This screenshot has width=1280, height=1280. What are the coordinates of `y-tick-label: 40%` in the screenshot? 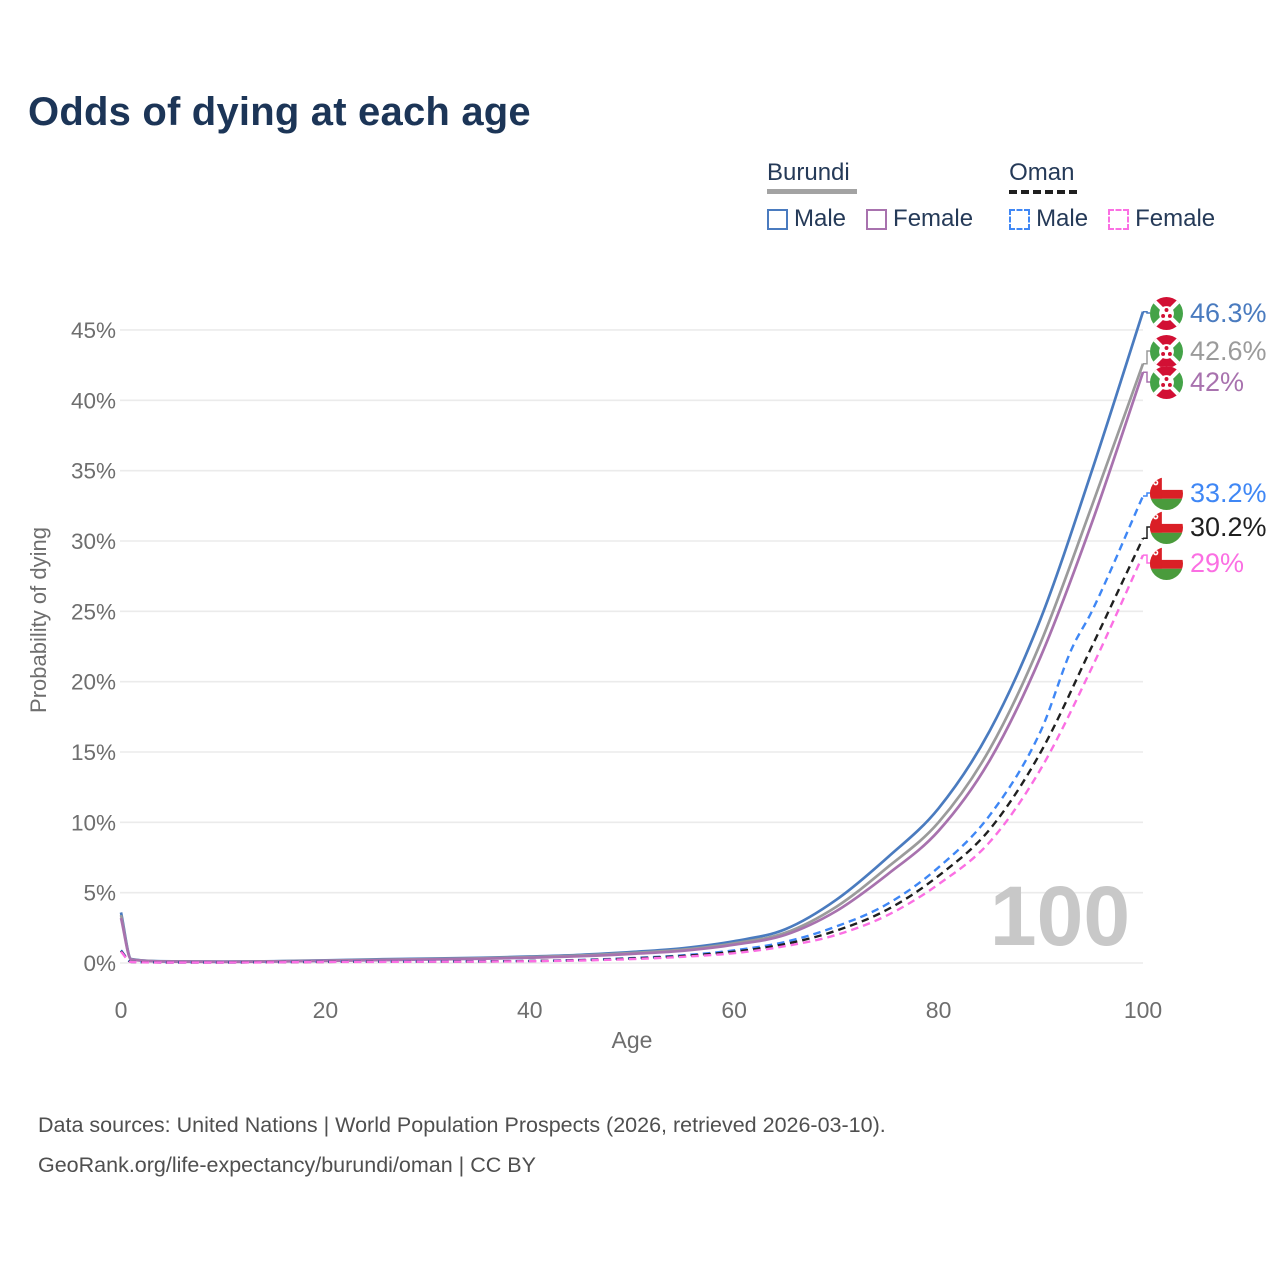 It's located at (93, 400).